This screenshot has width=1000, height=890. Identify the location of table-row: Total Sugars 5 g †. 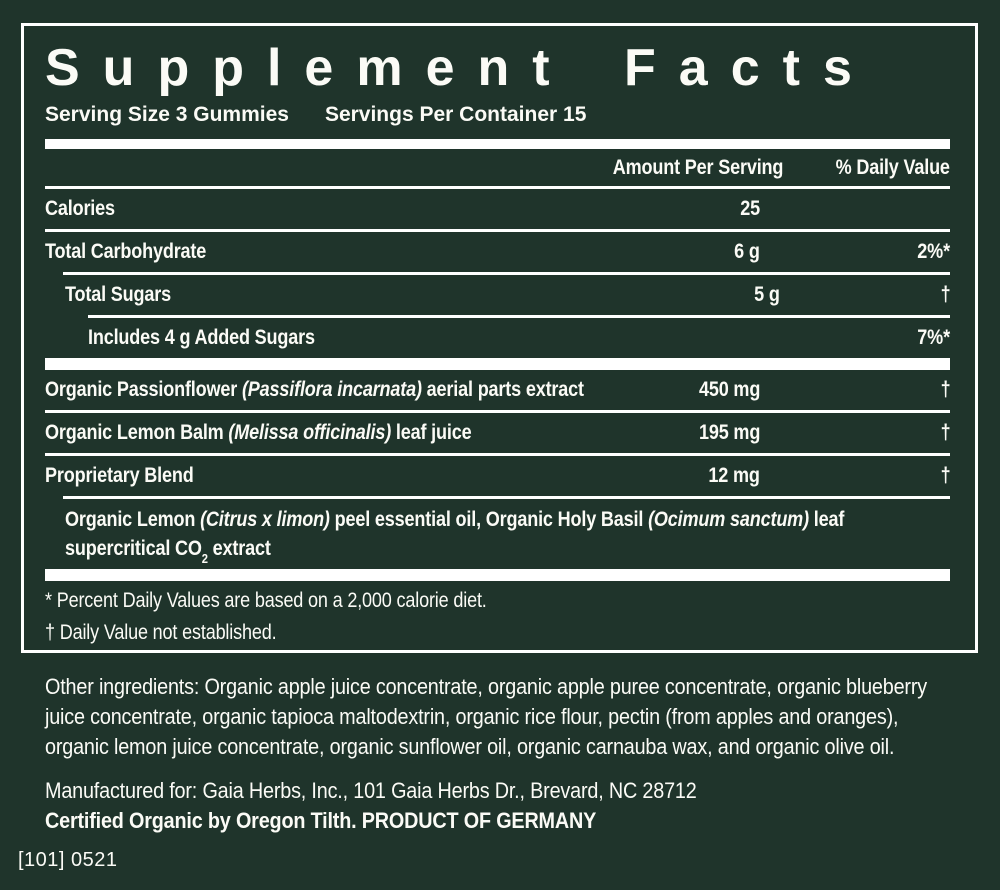
(497, 295).